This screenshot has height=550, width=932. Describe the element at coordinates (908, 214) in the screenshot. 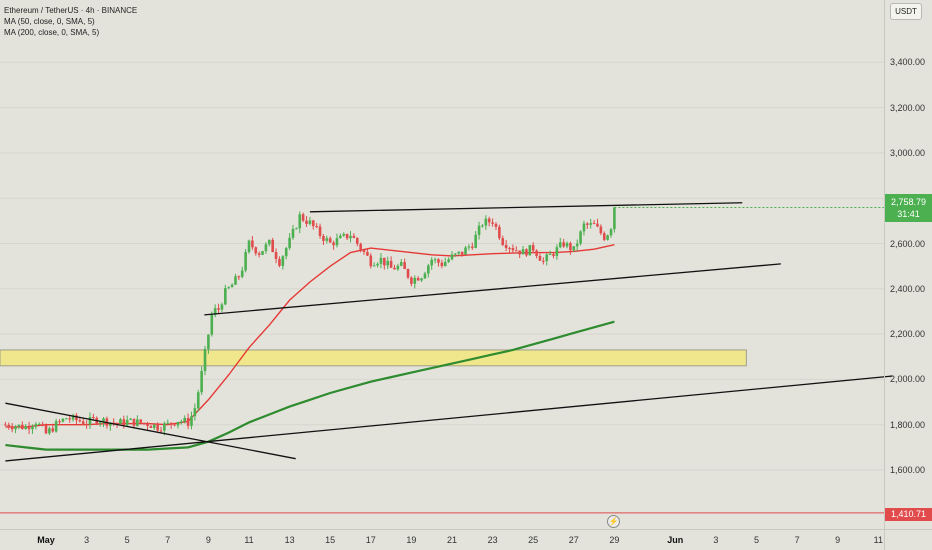

I see `bar-countdown: 31:41` at that location.